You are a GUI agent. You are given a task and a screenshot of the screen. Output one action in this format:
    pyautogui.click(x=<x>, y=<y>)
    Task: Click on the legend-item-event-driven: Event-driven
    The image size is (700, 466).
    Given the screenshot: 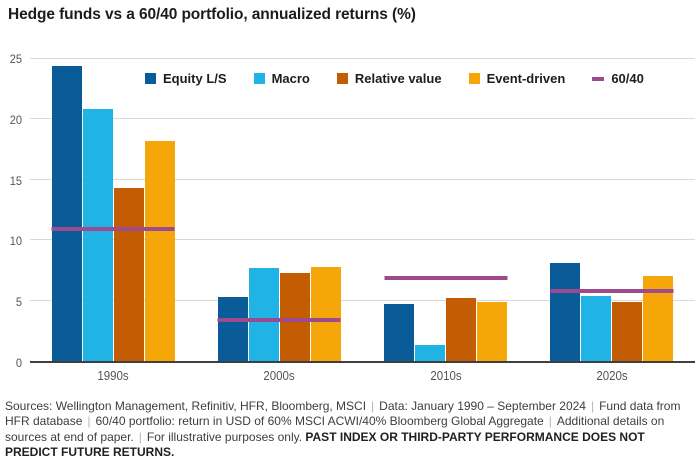 What is the action you would take?
    pyautogui.click(x=517, y=78)
    